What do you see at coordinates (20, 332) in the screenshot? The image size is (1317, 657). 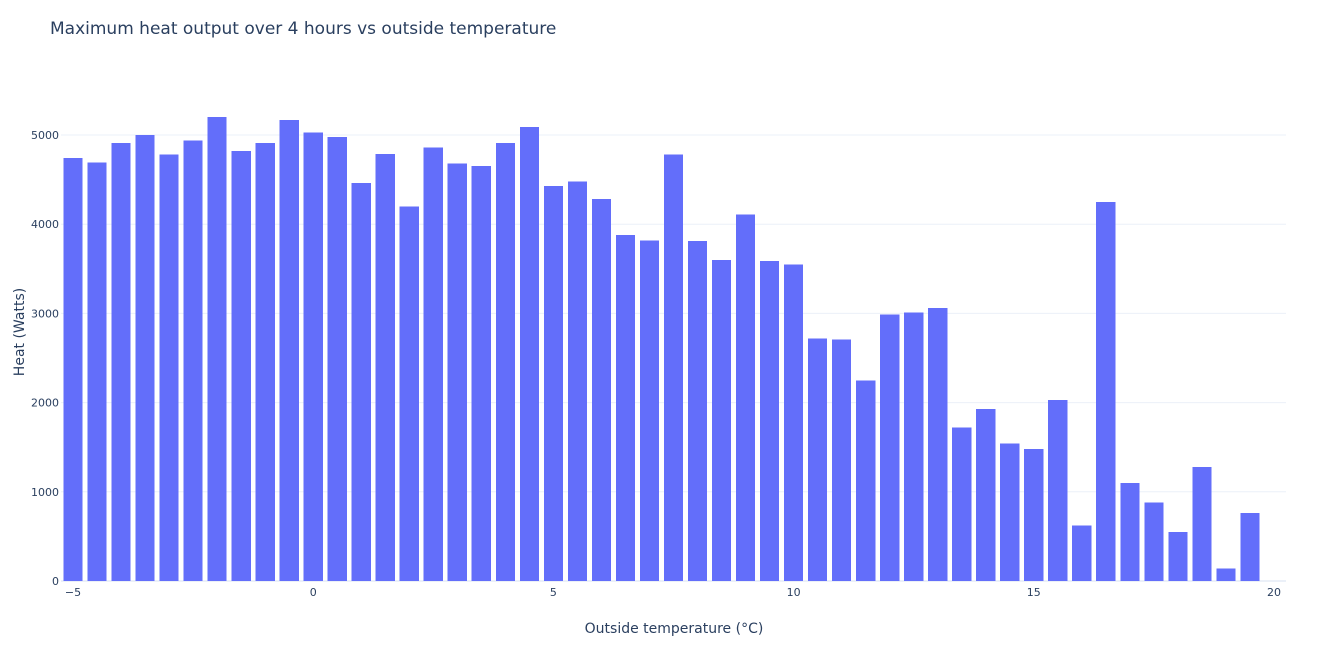 I see `y-axis-label: Heat (Watts)` at bounding box center [20, 332].